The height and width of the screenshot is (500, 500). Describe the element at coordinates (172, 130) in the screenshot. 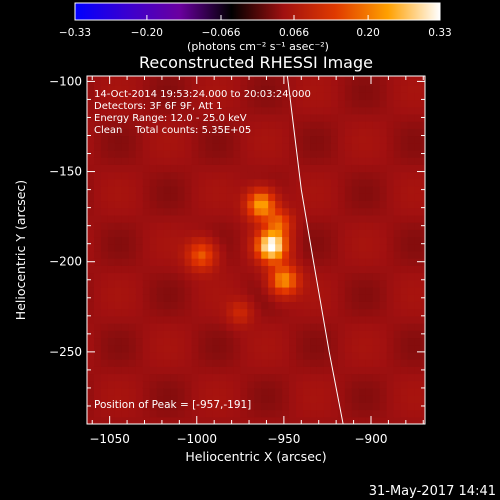

I see `info-clean-counts: Clean Total counts: 5.35E+05` at that location.